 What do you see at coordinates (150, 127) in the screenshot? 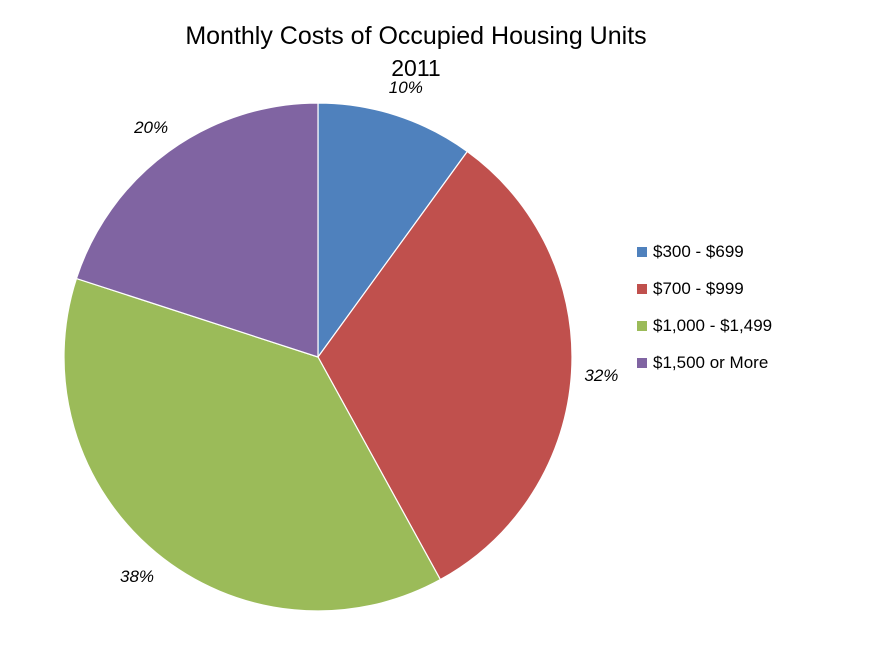
I see `pie-data-label-4: 20%` at bounding box center [150, 127].